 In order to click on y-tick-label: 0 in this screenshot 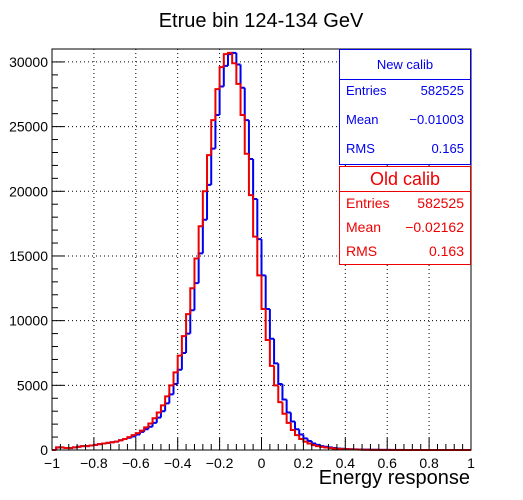, I will do `click(44, 450)`.